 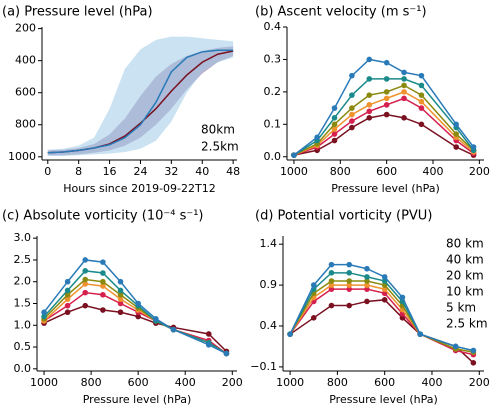 What do you see at coordinates (25, 124) in the screenshot?
I see `y-tick-label: 800` at bounding box center [25, 124].